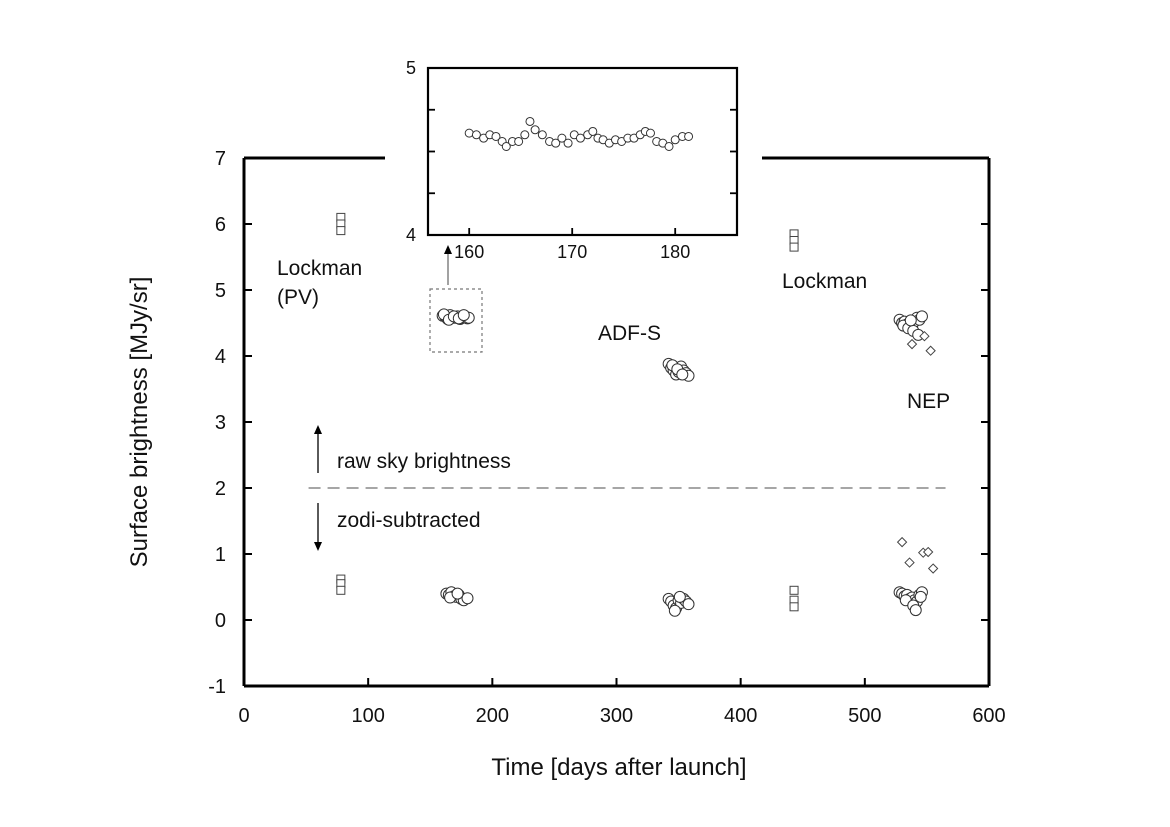  Describe the element at coordinates (824, 281) in the screenshot. I see `annotation-lockman: Lockman` at that location.